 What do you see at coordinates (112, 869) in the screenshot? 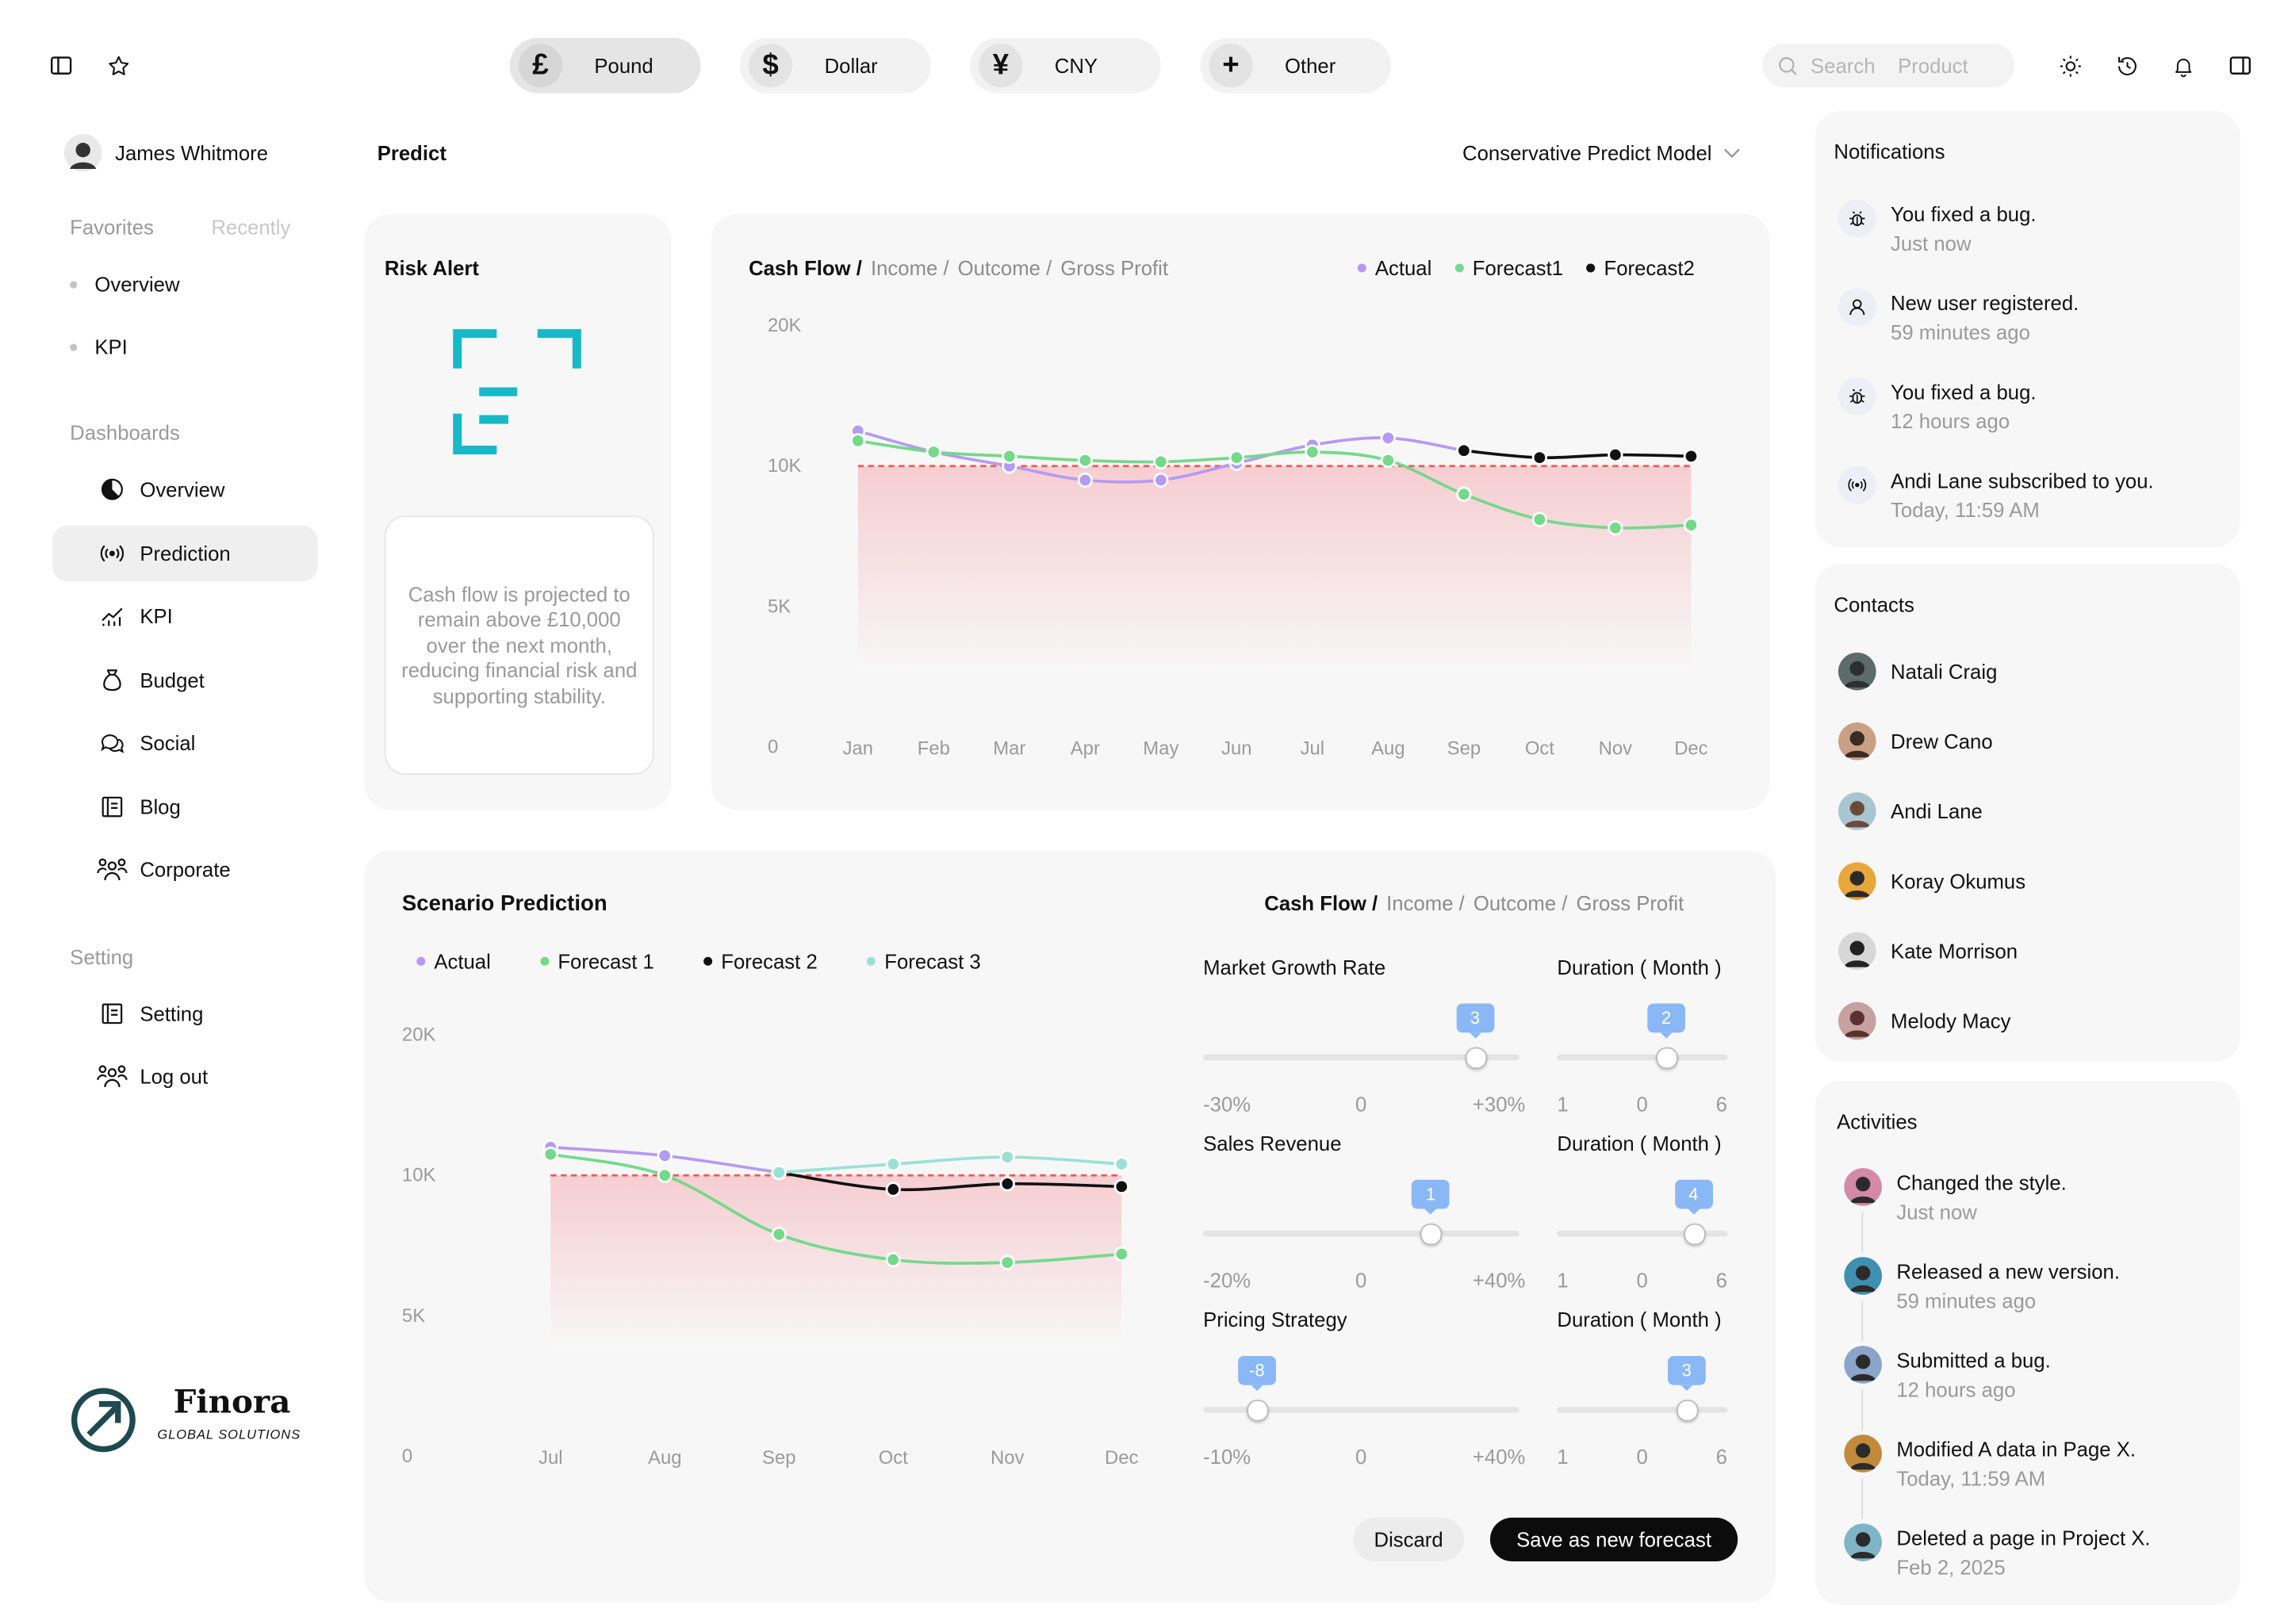
I see `team-icon` at bounding box center [112, 869].